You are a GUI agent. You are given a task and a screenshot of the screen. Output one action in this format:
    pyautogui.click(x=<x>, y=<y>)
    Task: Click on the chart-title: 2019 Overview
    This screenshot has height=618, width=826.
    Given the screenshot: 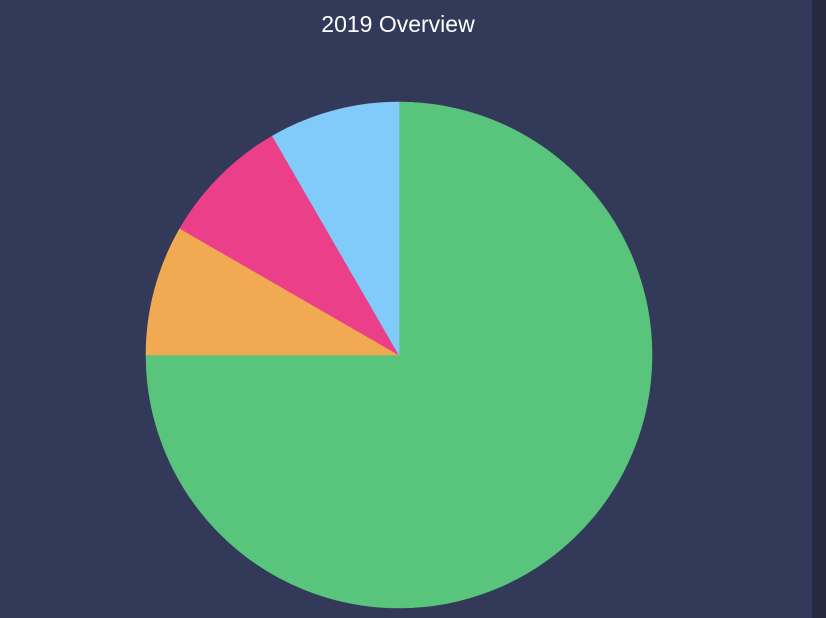 What is the action you would take?
    pyautogui.click(x=398, y=24)
    